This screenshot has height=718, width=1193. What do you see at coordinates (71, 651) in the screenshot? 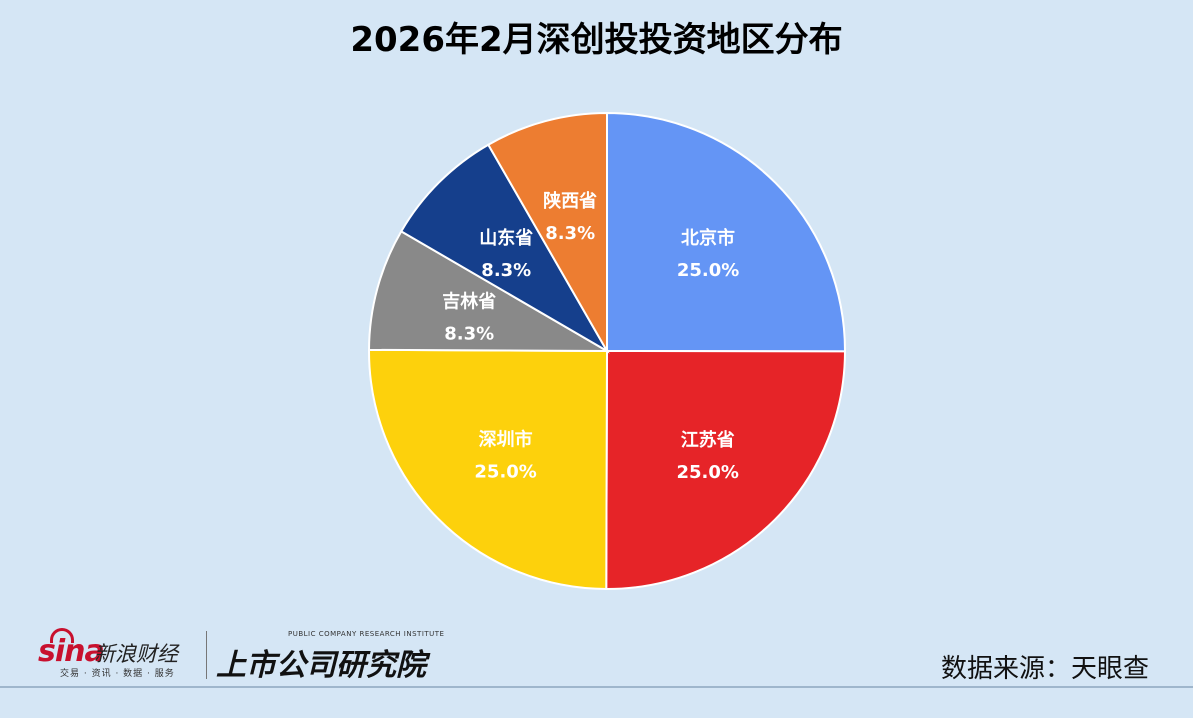
I see `sina-logo-word: sina` at bounding box center [71, 651].